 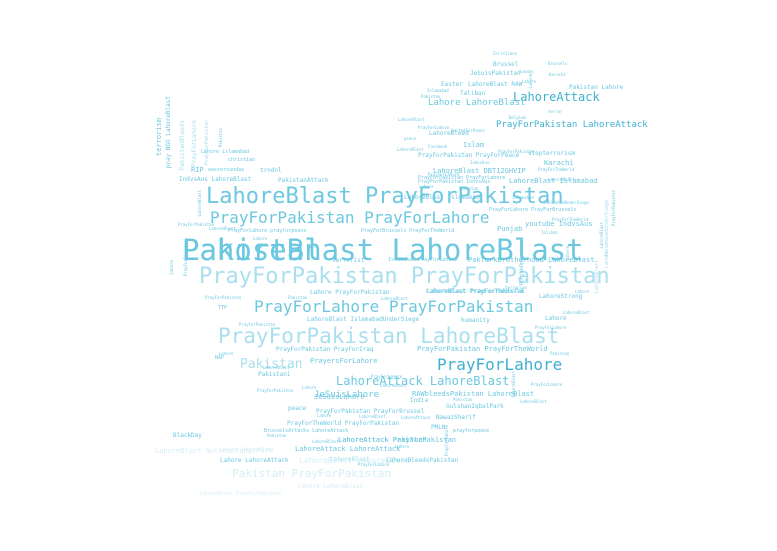 What do you see at coordinates (215, 179) in the screenshot?
I see `cloud-word: IndvsAus LahoreBlast` at bounding box center [215, 179].